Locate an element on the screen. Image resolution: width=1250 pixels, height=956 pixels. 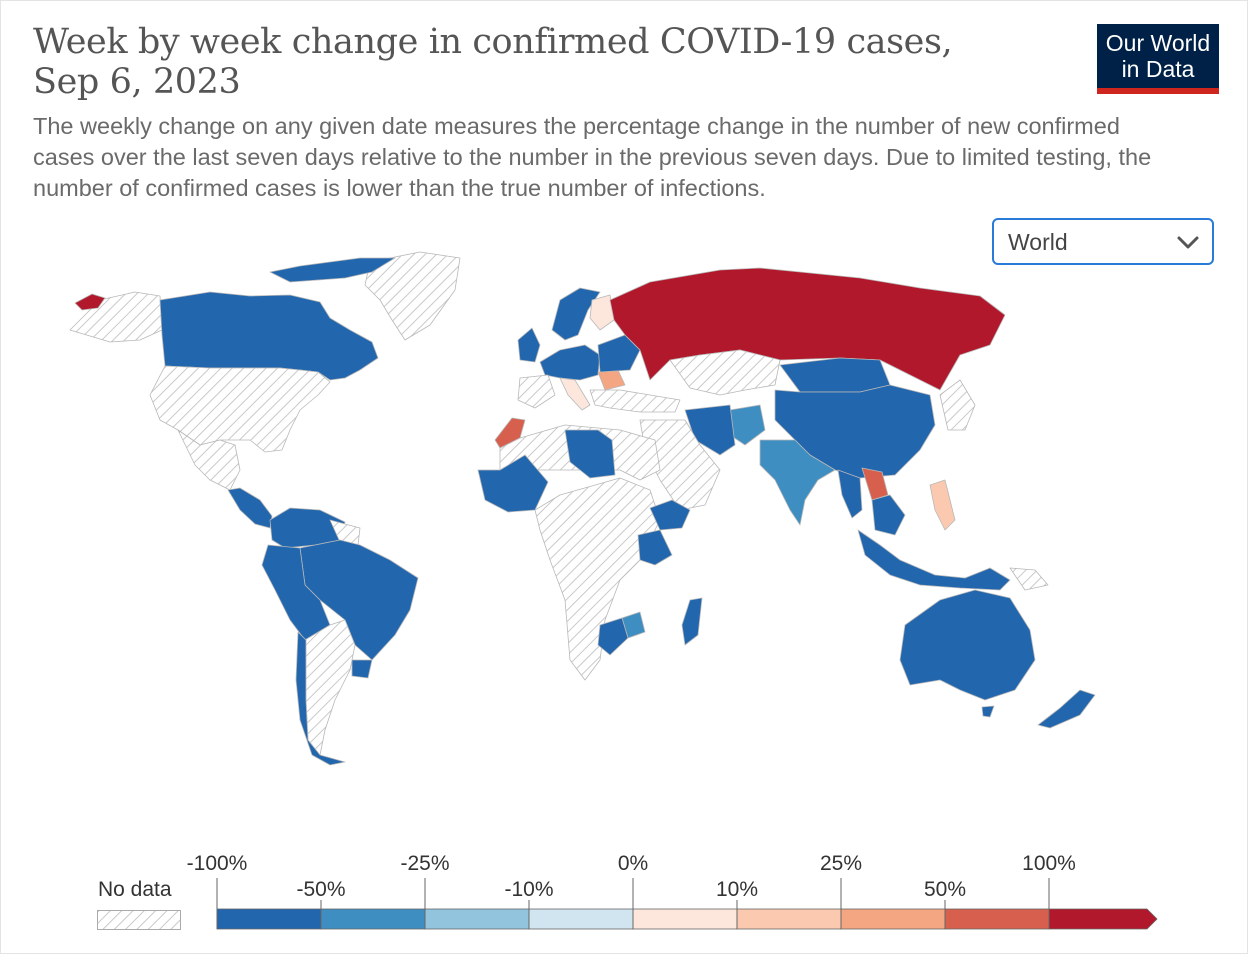
country-spain-portugal is located at coordinates (536, 391).